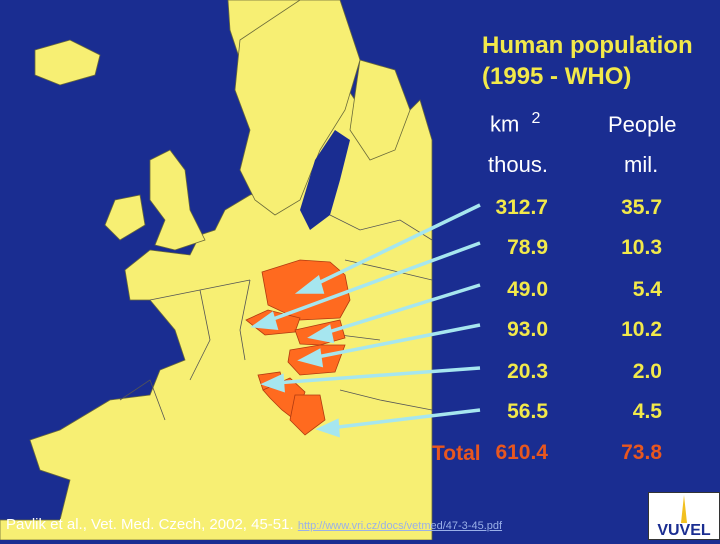  I want to click on col-area-sup: 2, so click(536, 118).